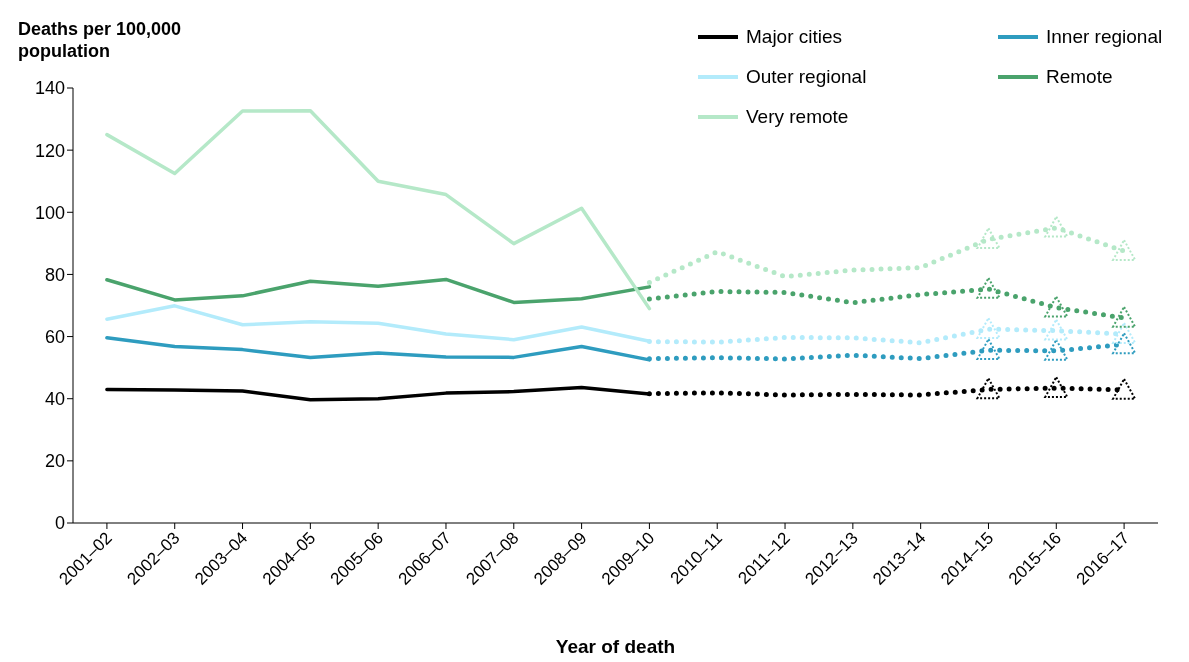  Describe the element at coordinates (806, 77) in the screenshot. I see `legend-label: Outer regional` at that location.